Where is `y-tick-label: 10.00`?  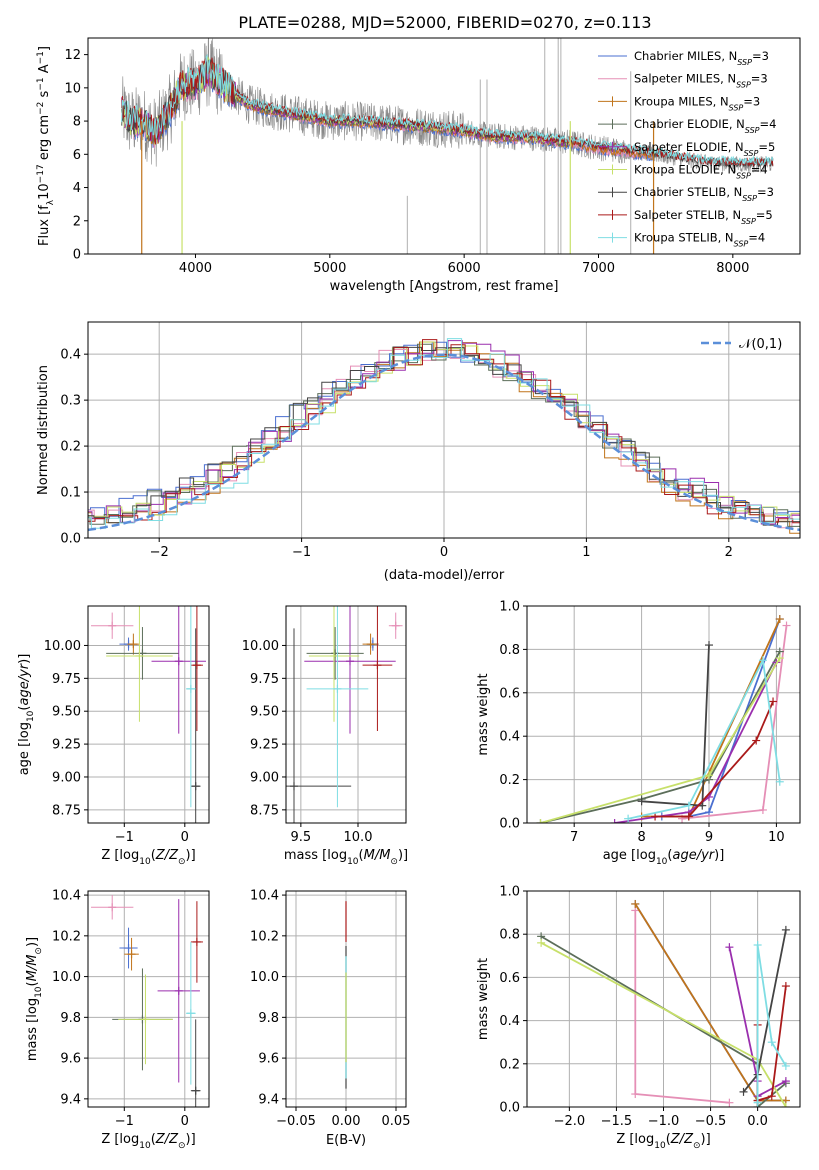 y-tick-label: 10.00 is located at coordinates (260, 646).